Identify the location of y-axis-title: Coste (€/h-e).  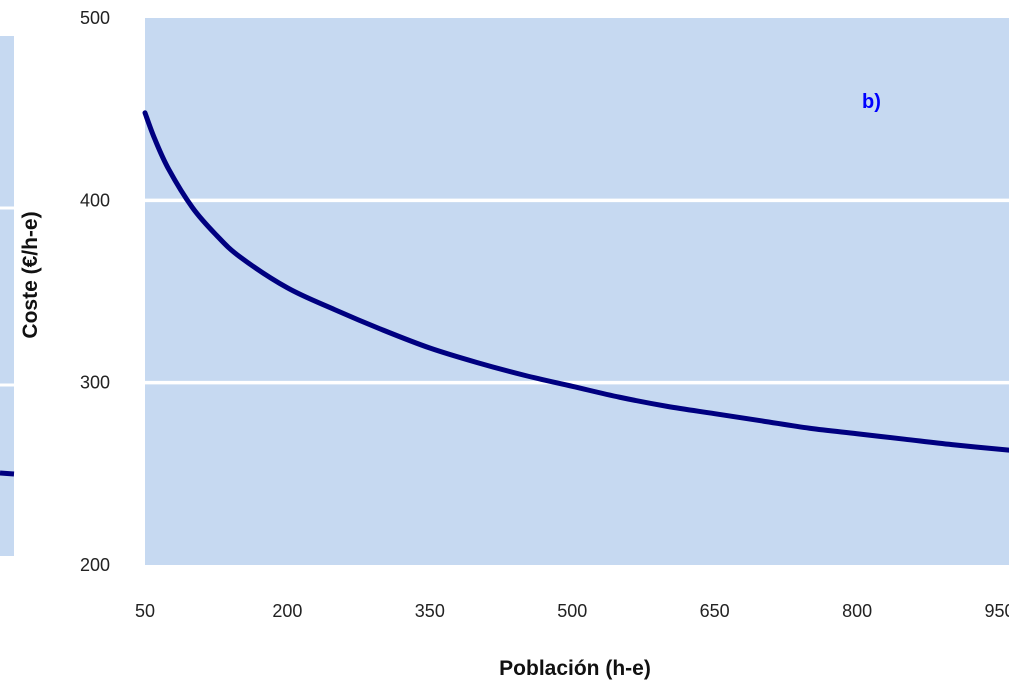
(30, 274).